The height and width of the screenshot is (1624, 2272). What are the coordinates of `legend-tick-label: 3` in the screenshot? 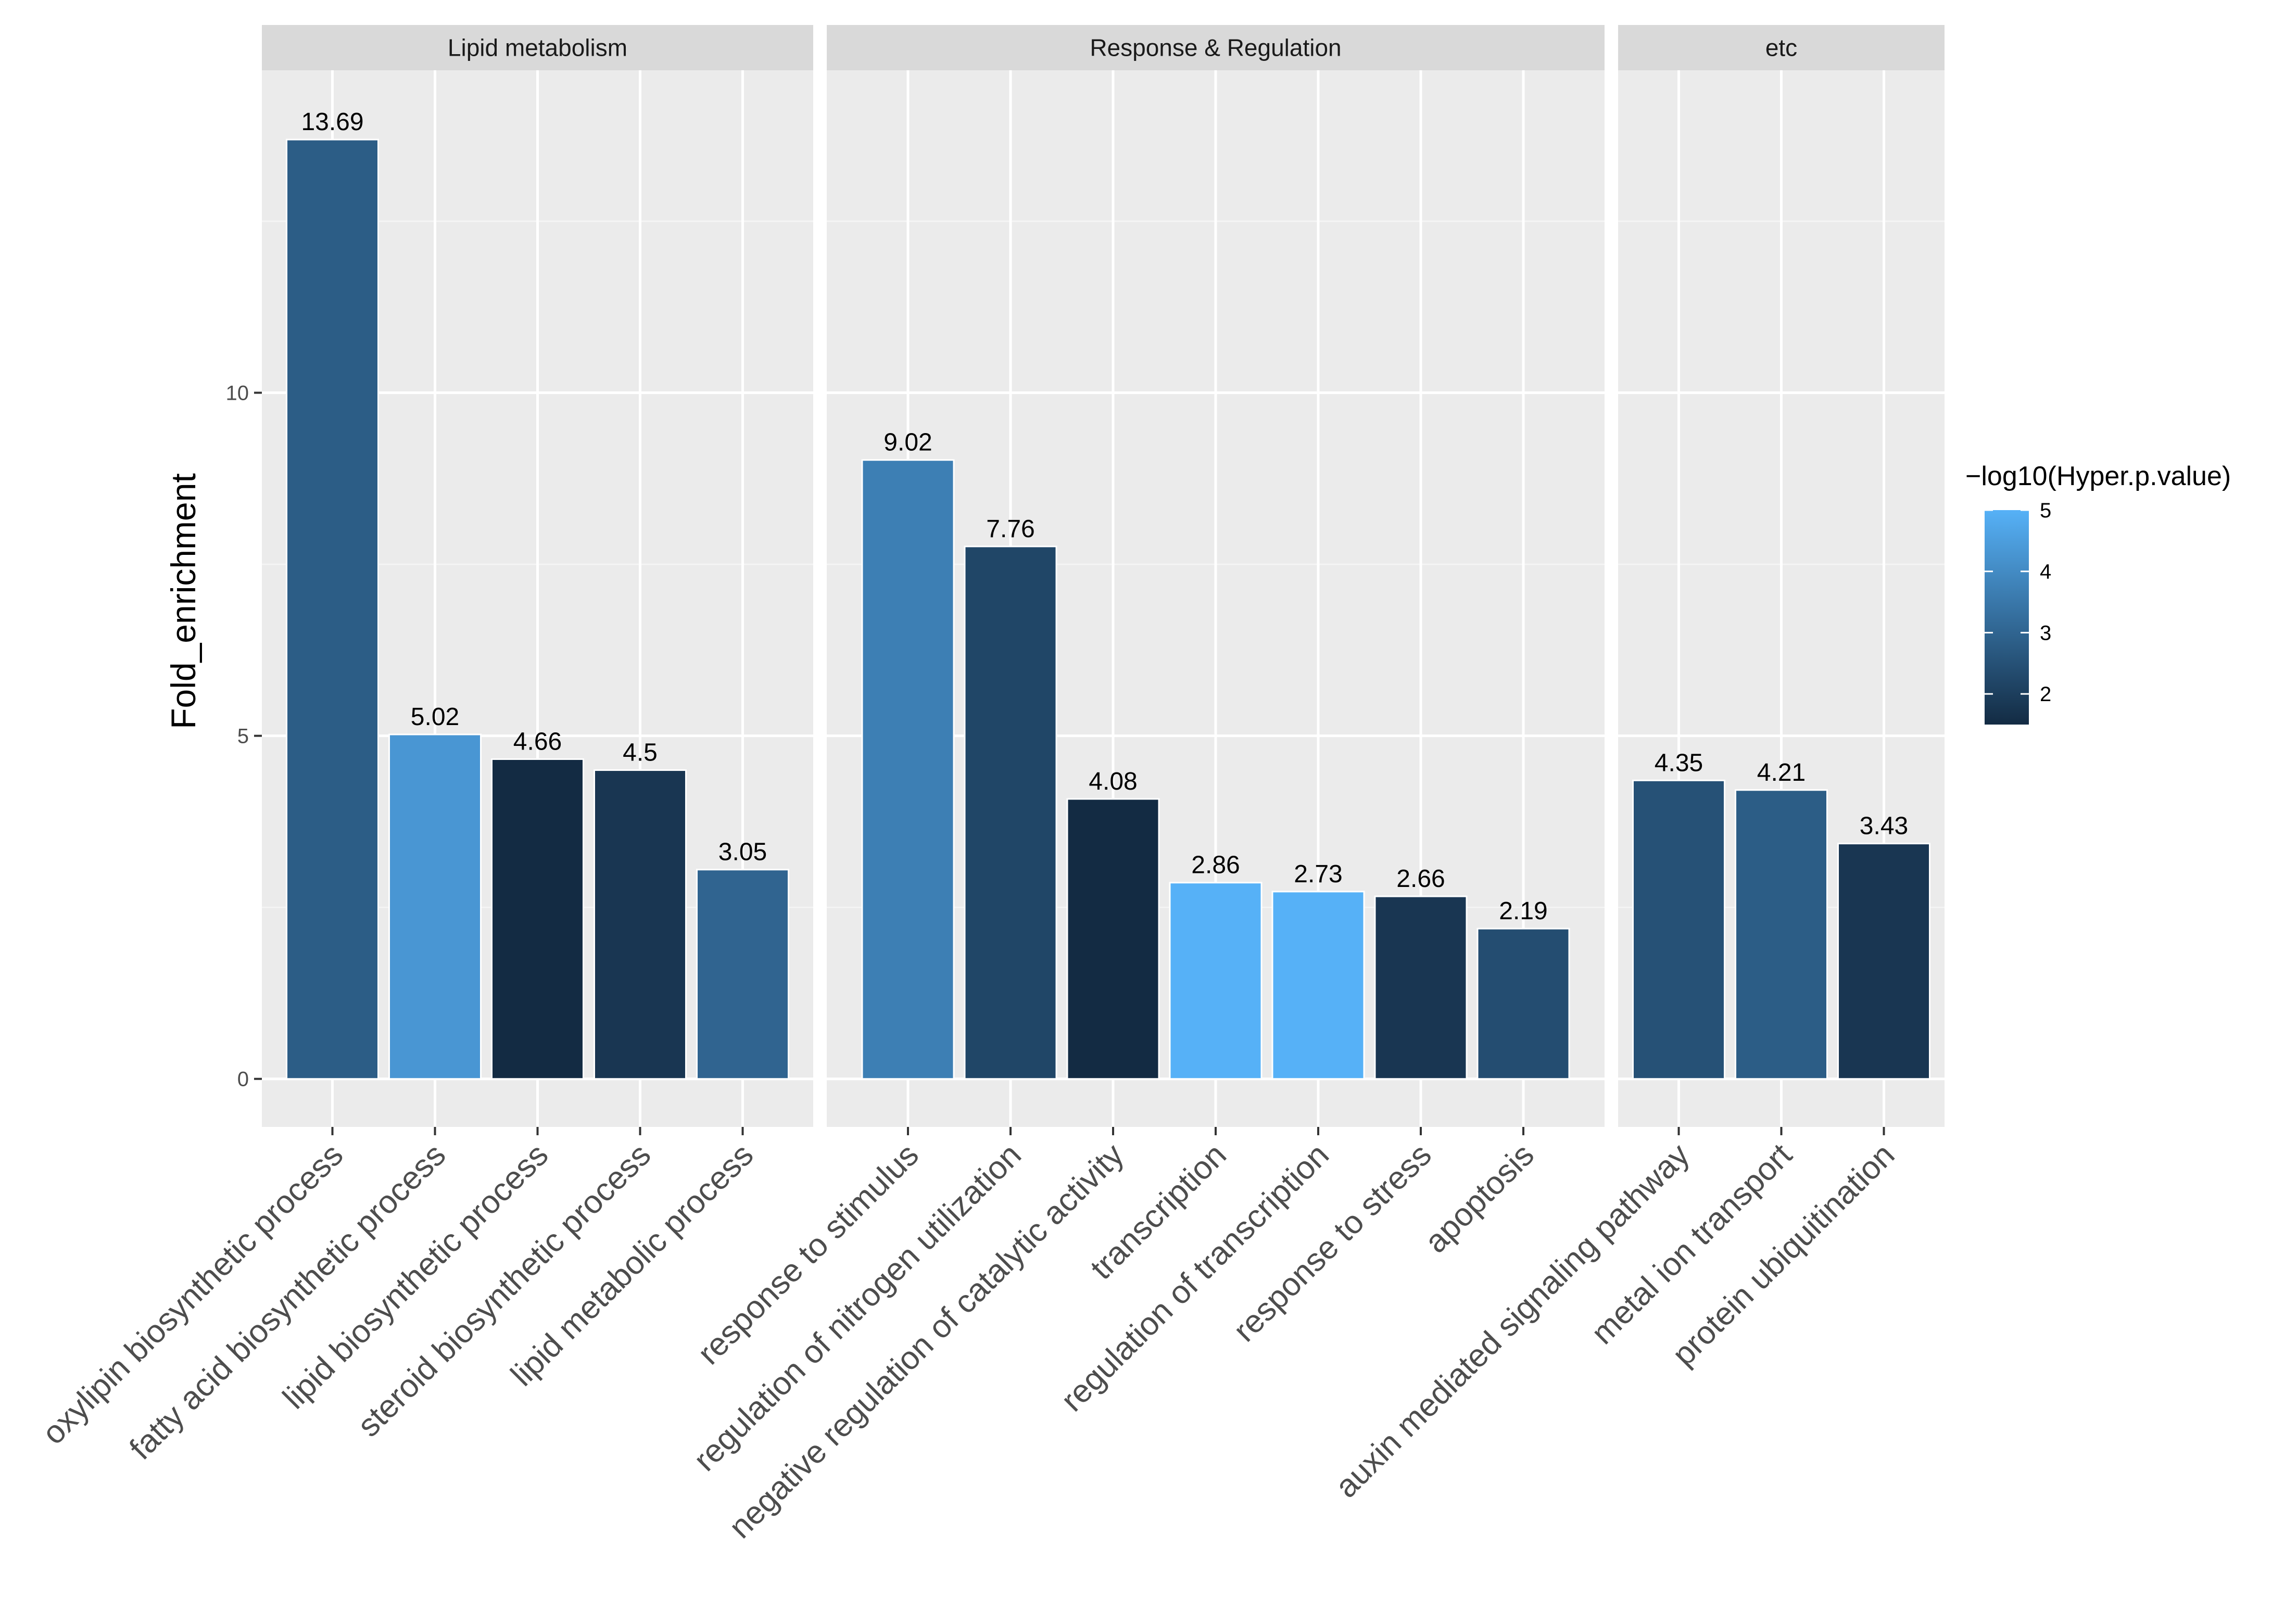 It's located at (2046, 633).